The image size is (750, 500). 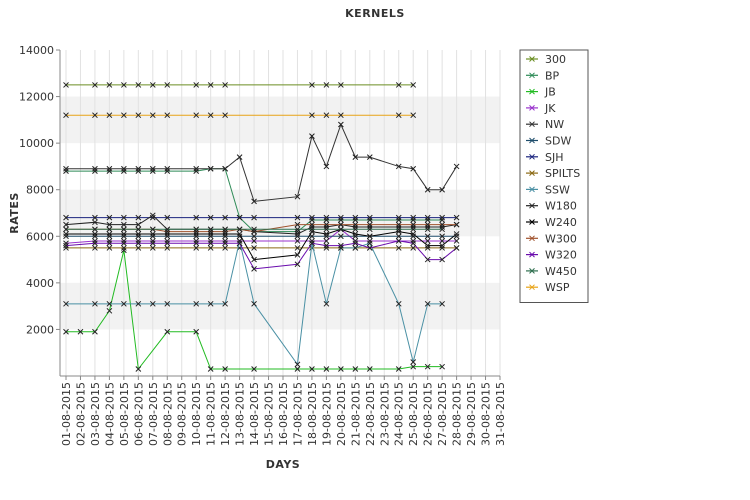 What do you see at coordinates (442, 414) in the screenshot?
I see `x-tick-label: 27-08-2015` at bounding box center [442, 414].